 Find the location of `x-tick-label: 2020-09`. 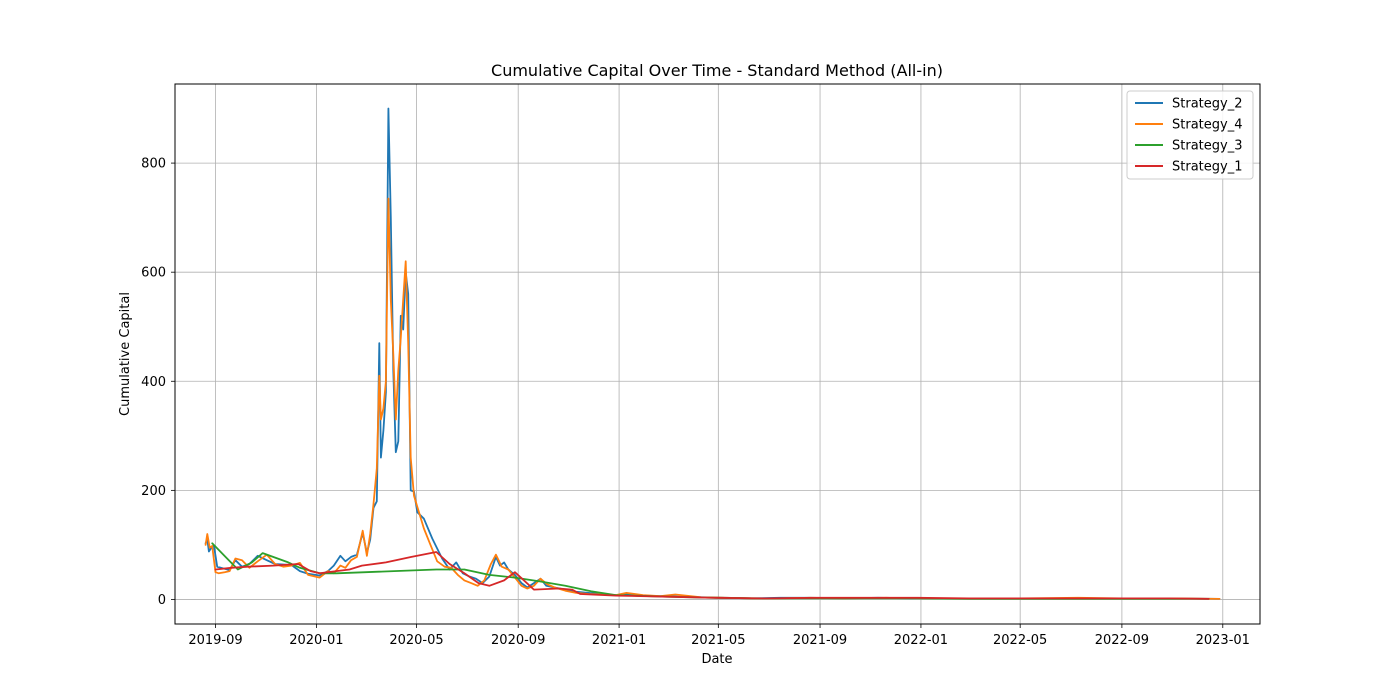

x-tick-label: 2020-09 is located at coordinates (518, 640).